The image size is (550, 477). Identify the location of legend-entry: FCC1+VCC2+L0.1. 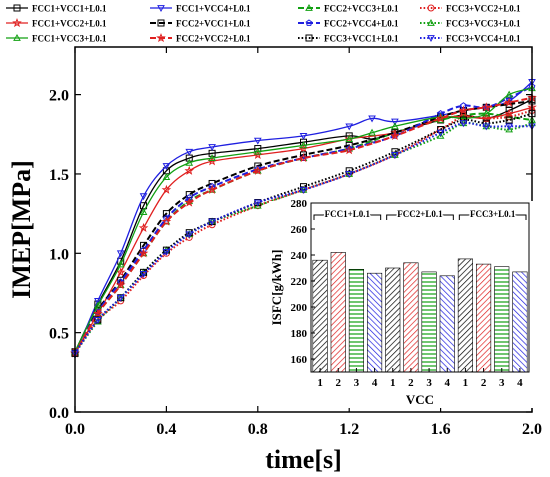
(56, 23).